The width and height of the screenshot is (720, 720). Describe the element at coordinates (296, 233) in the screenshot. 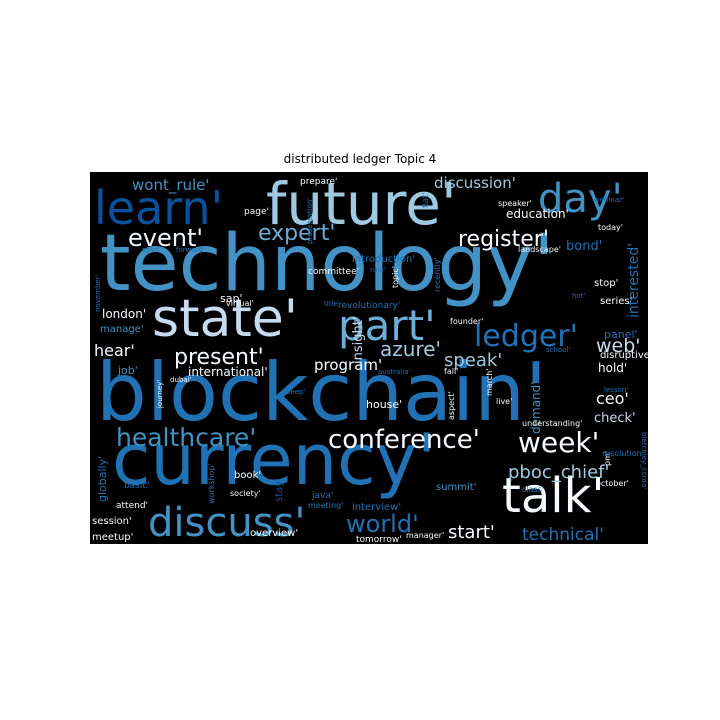

I see `word-expert: expert'` at that location.